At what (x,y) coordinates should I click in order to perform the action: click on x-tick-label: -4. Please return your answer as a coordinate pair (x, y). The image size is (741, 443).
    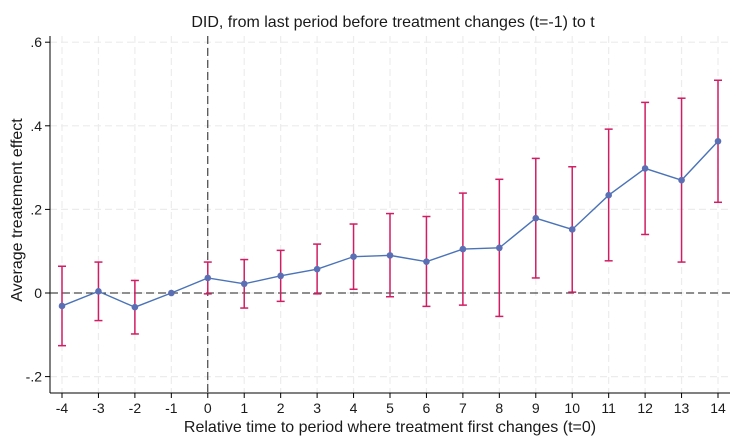
    Looking at the image, I should click on (62, 408).